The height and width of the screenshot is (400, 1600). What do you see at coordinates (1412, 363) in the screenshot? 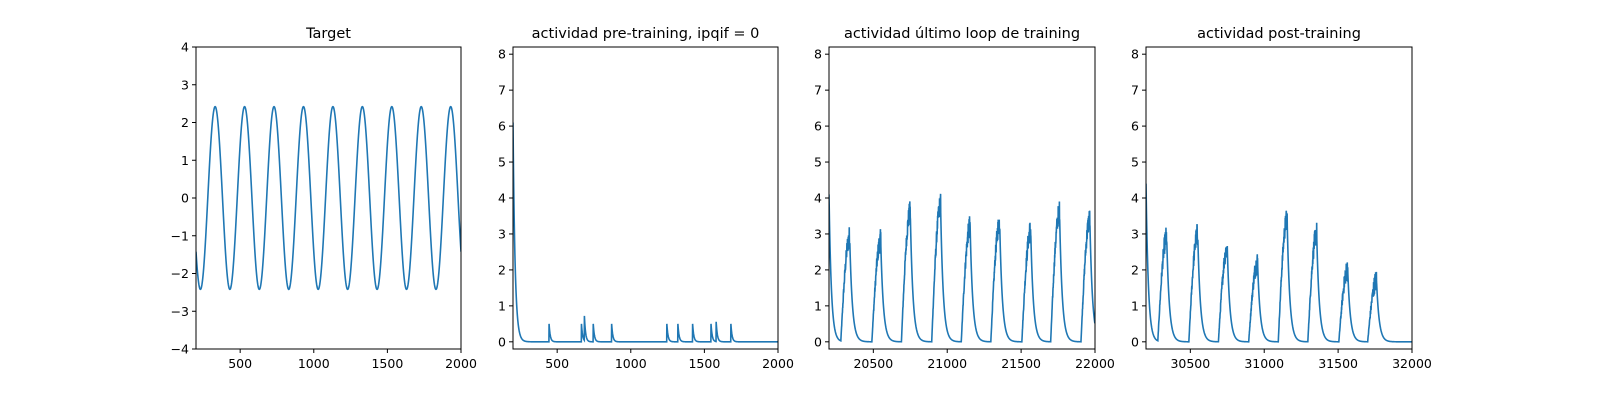
I see `x-tick-label: 32000` at bounding box center [1412, 363].